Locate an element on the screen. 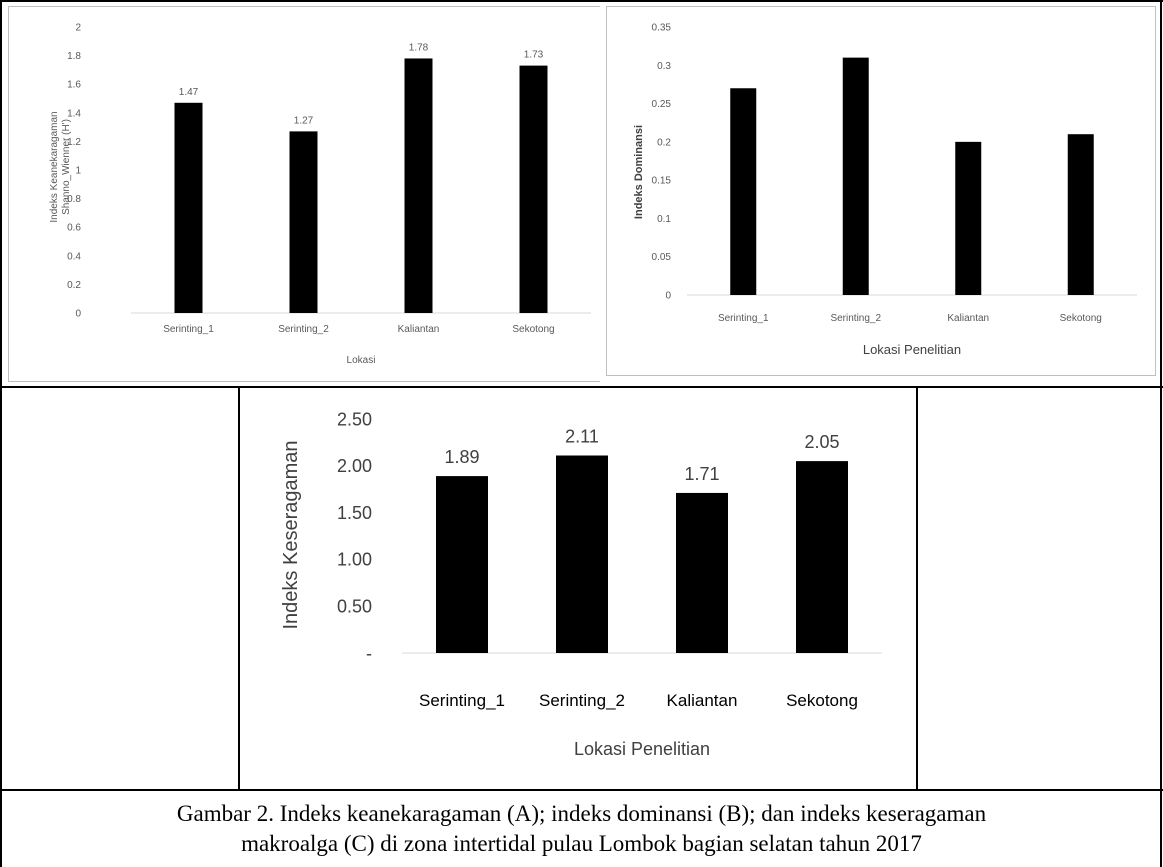 The height and width of the screenshot is (867, 1163). frame-caption-divider is located at coordinates (581, 790).